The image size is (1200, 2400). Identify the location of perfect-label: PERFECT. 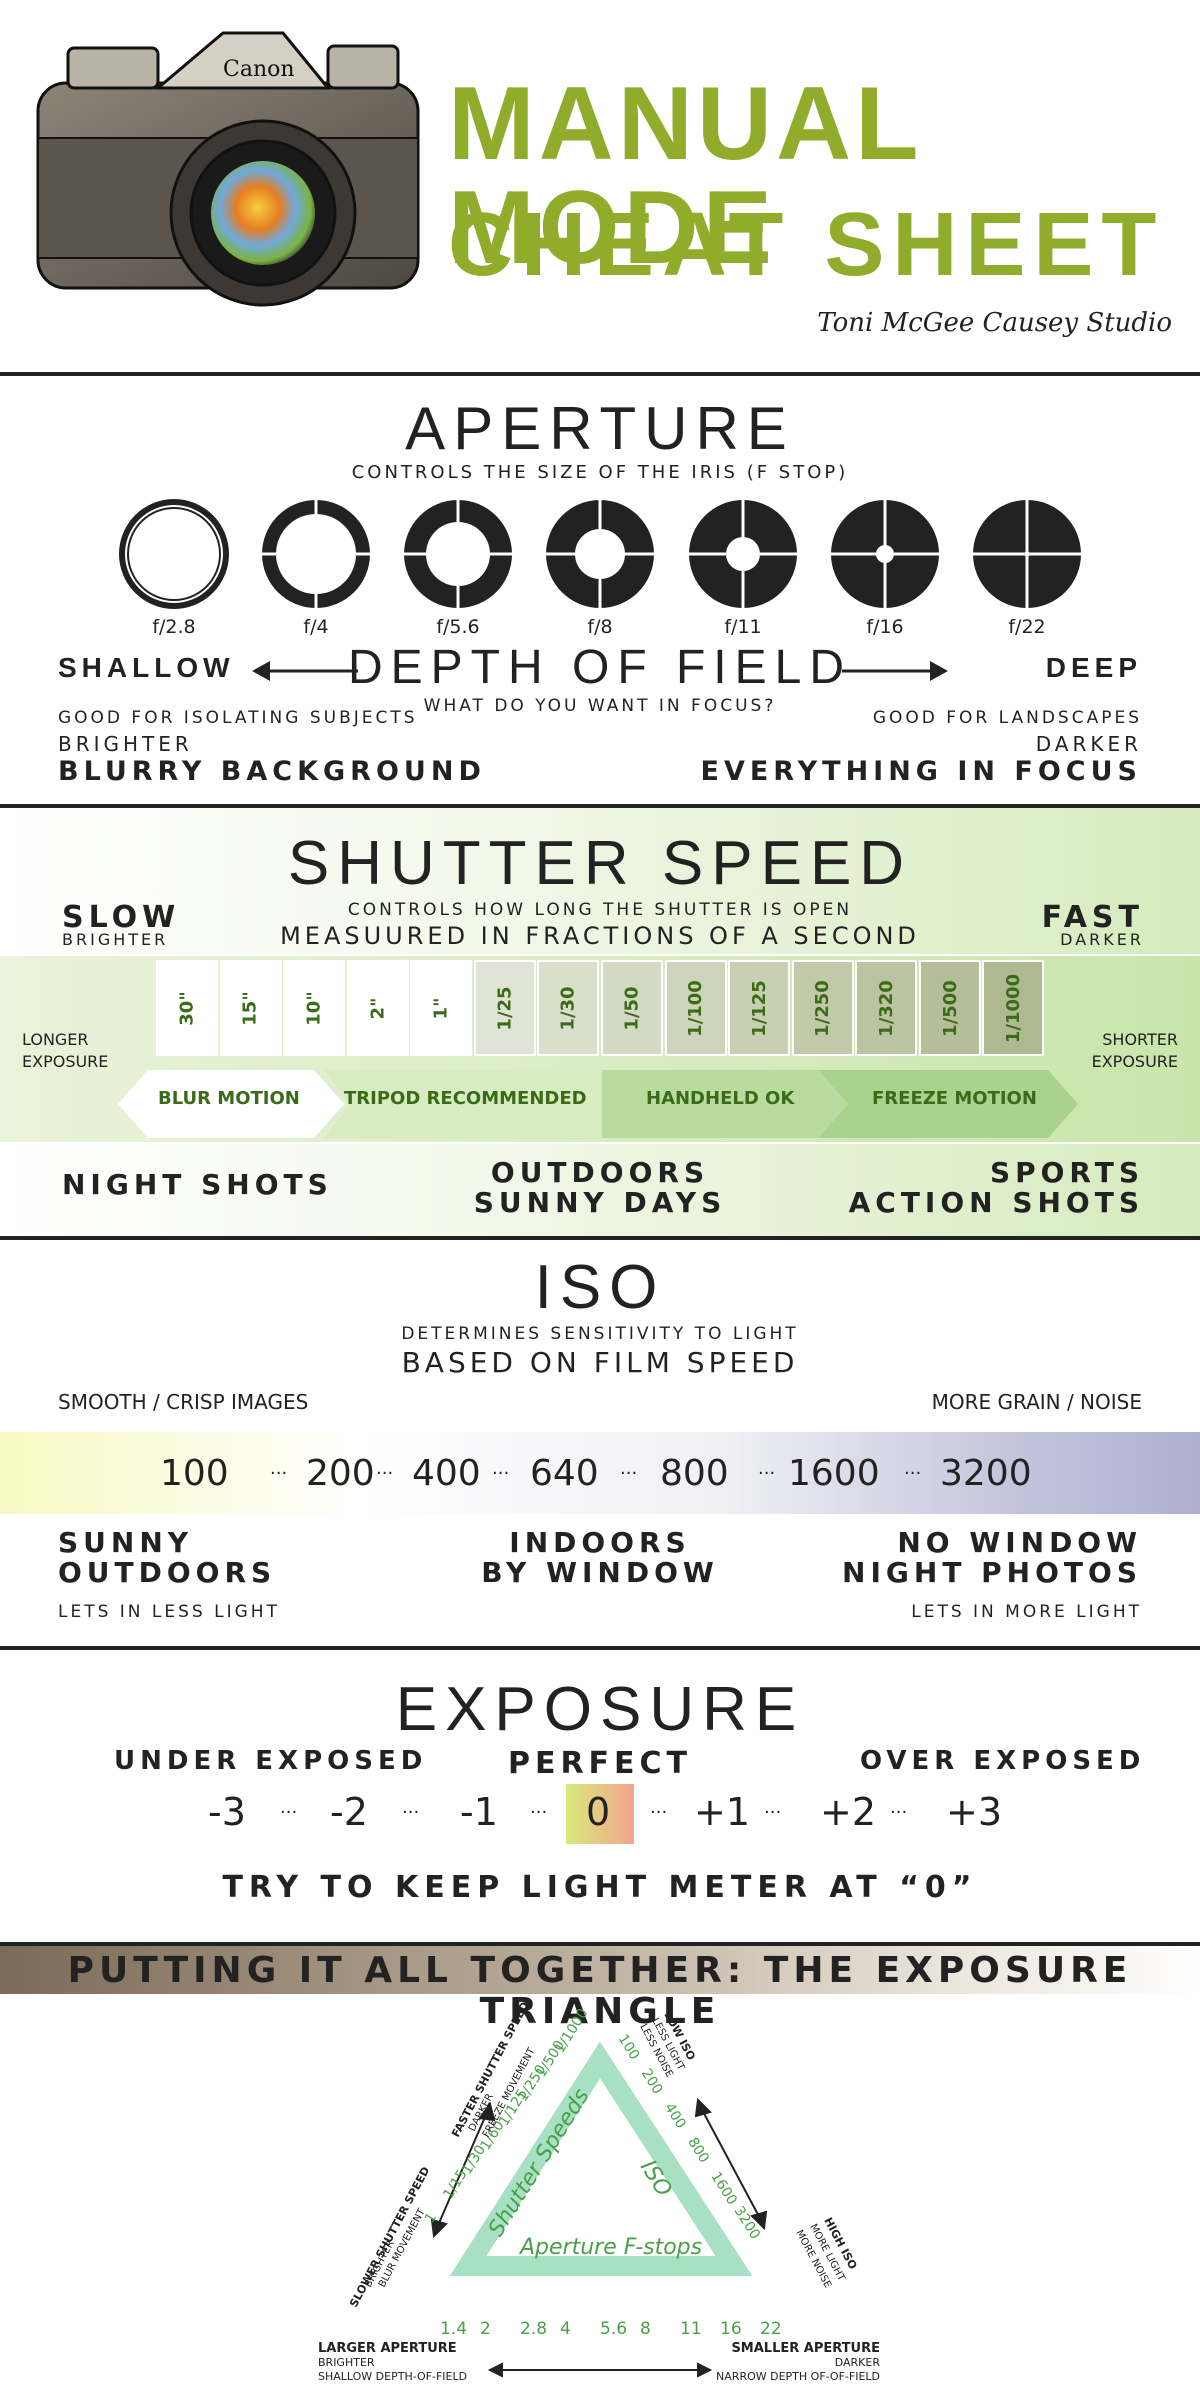
(600, 1763).